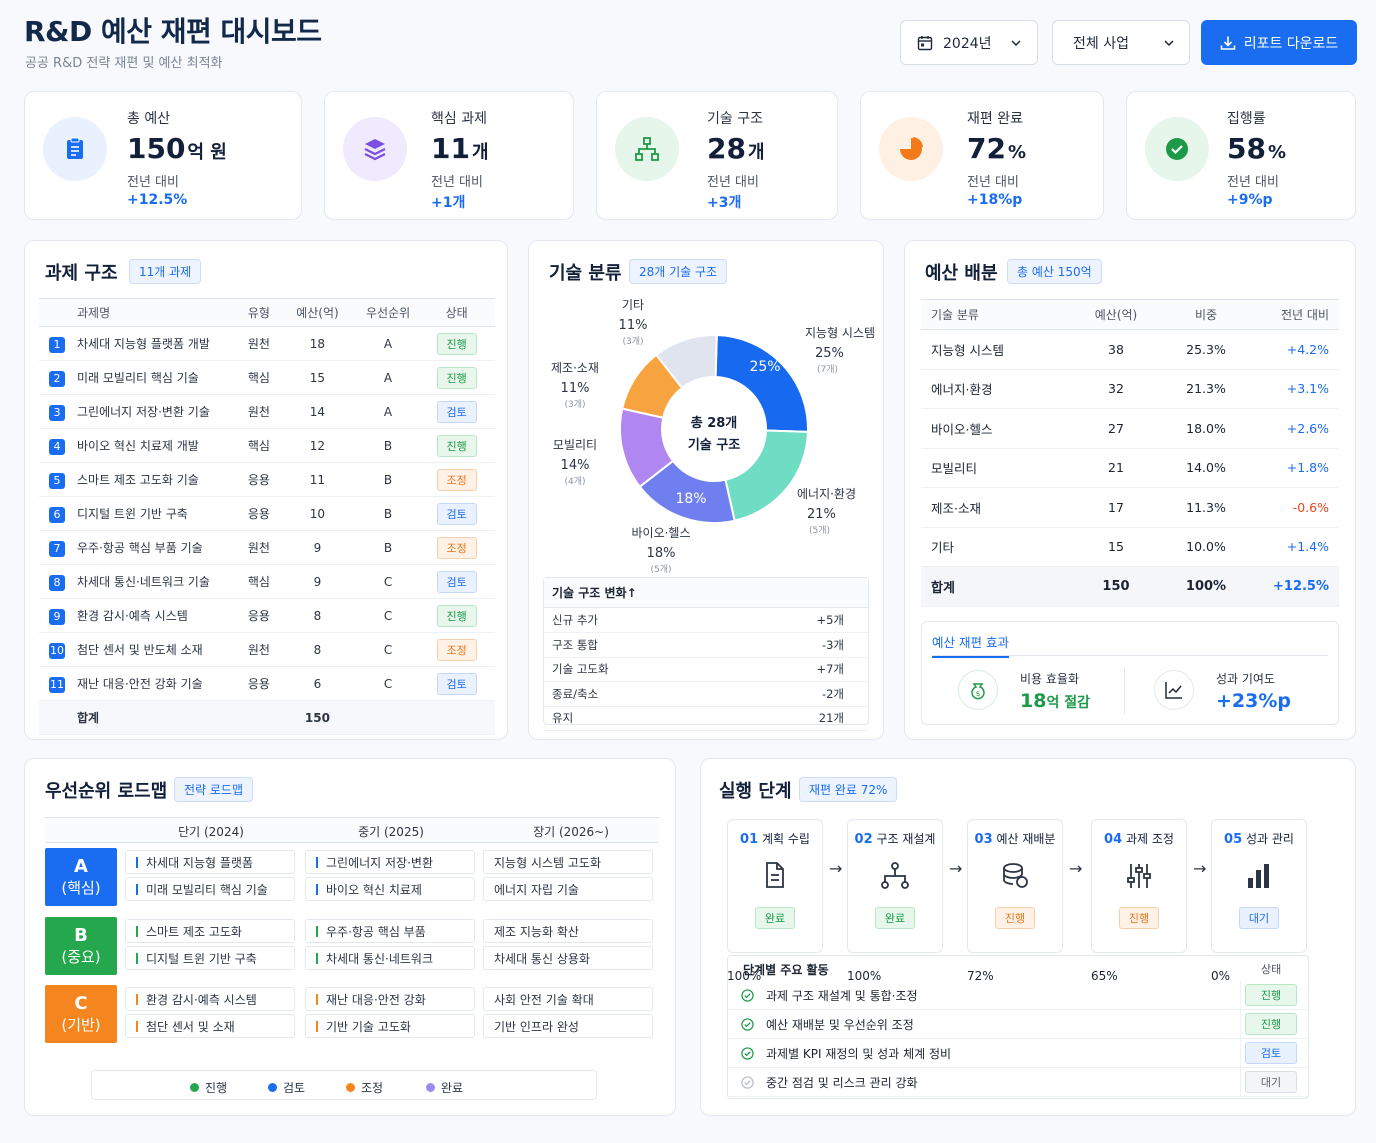 The height and width of the screenshot is (1143, 1376). What do you see at coordinates (568, 958) in the screenshot?
I see `roadmap-item: 차세대 통신 상용화` at bounding box center [568, 958].